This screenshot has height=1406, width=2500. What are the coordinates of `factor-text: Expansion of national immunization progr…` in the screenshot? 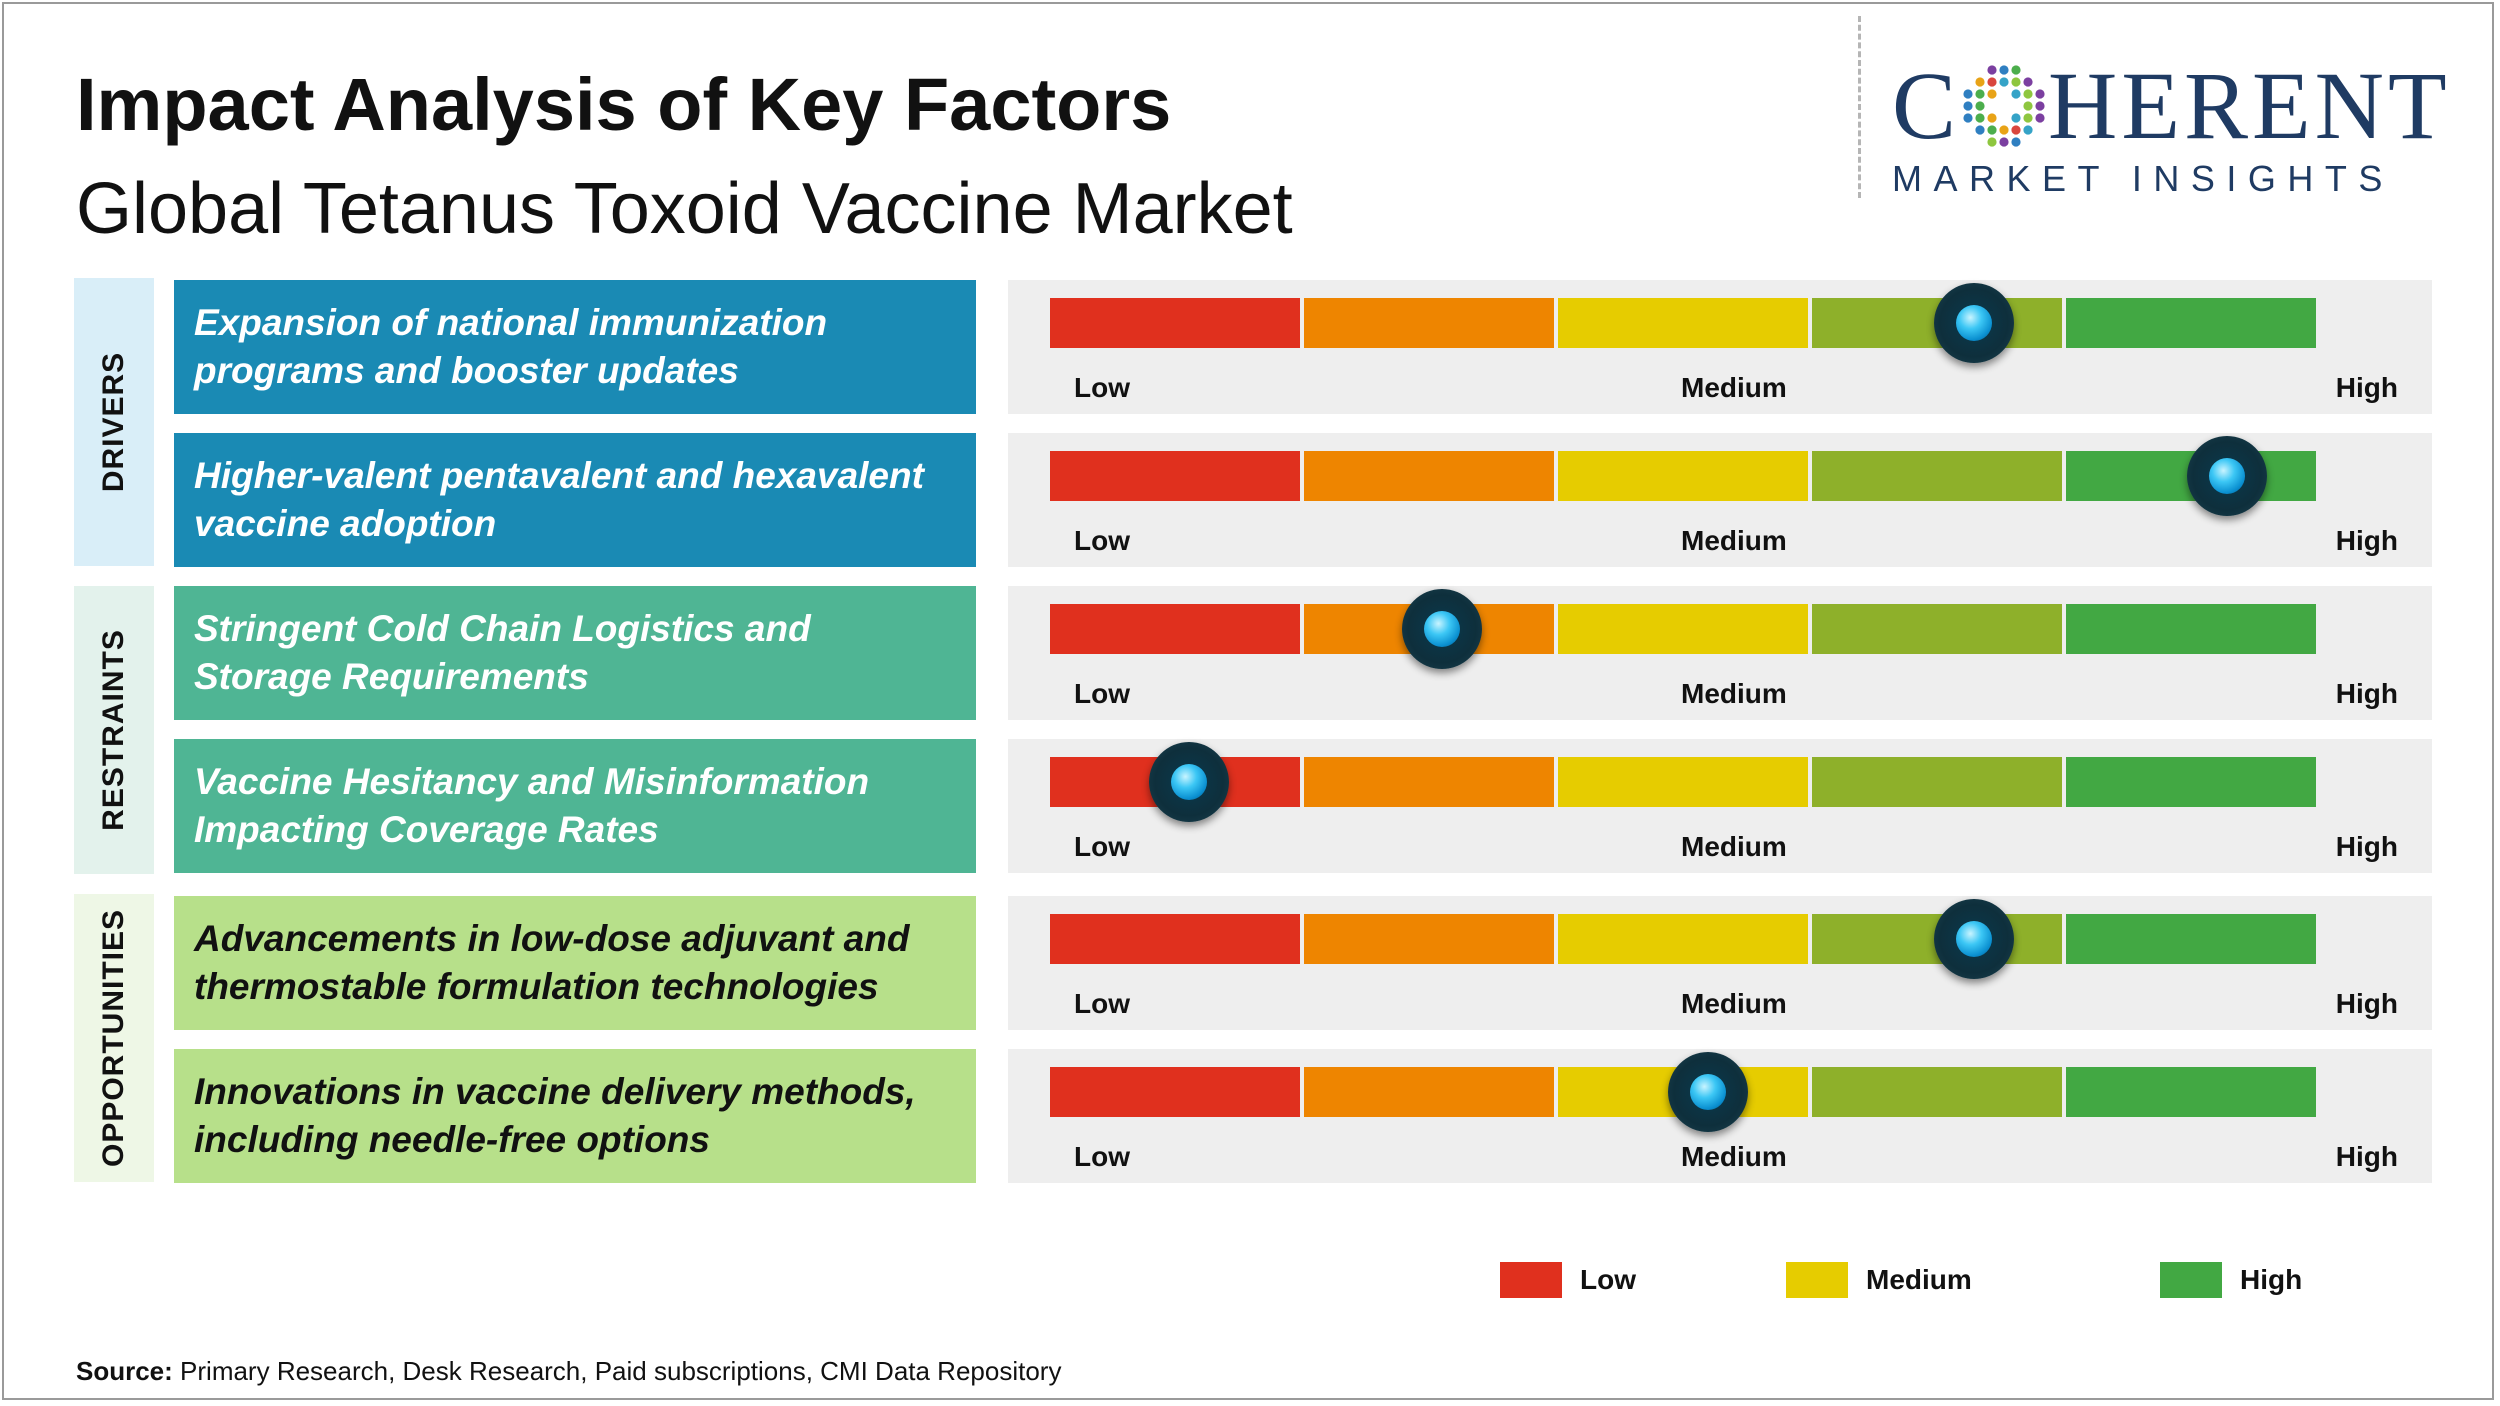 It's located at (575, 347).